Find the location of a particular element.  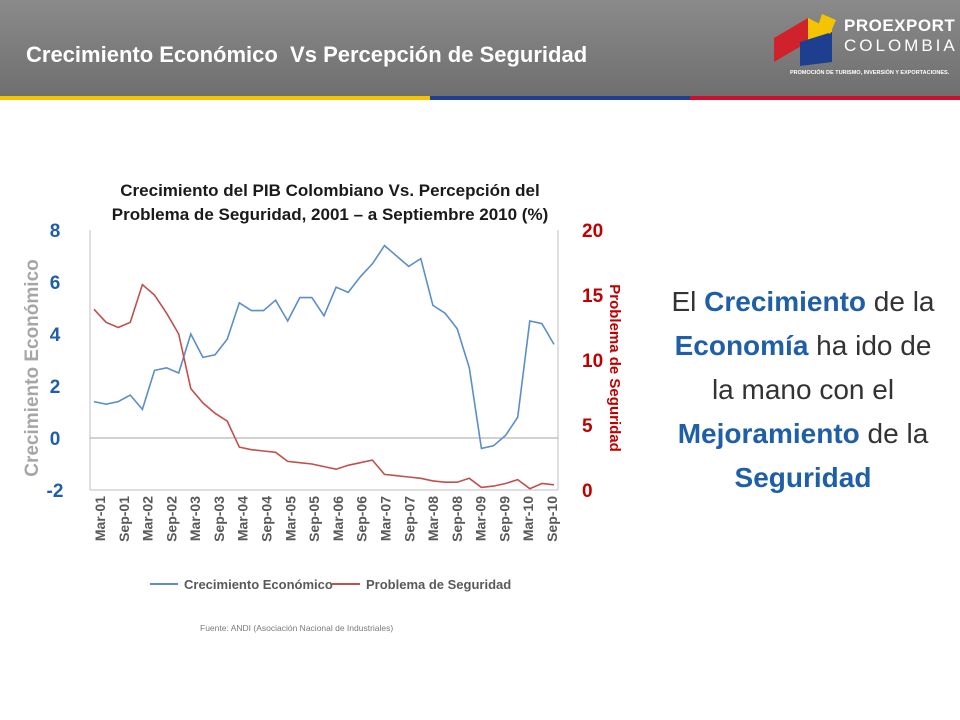

x-tick-label: Sep-08 is located at coordinates (457, 519).